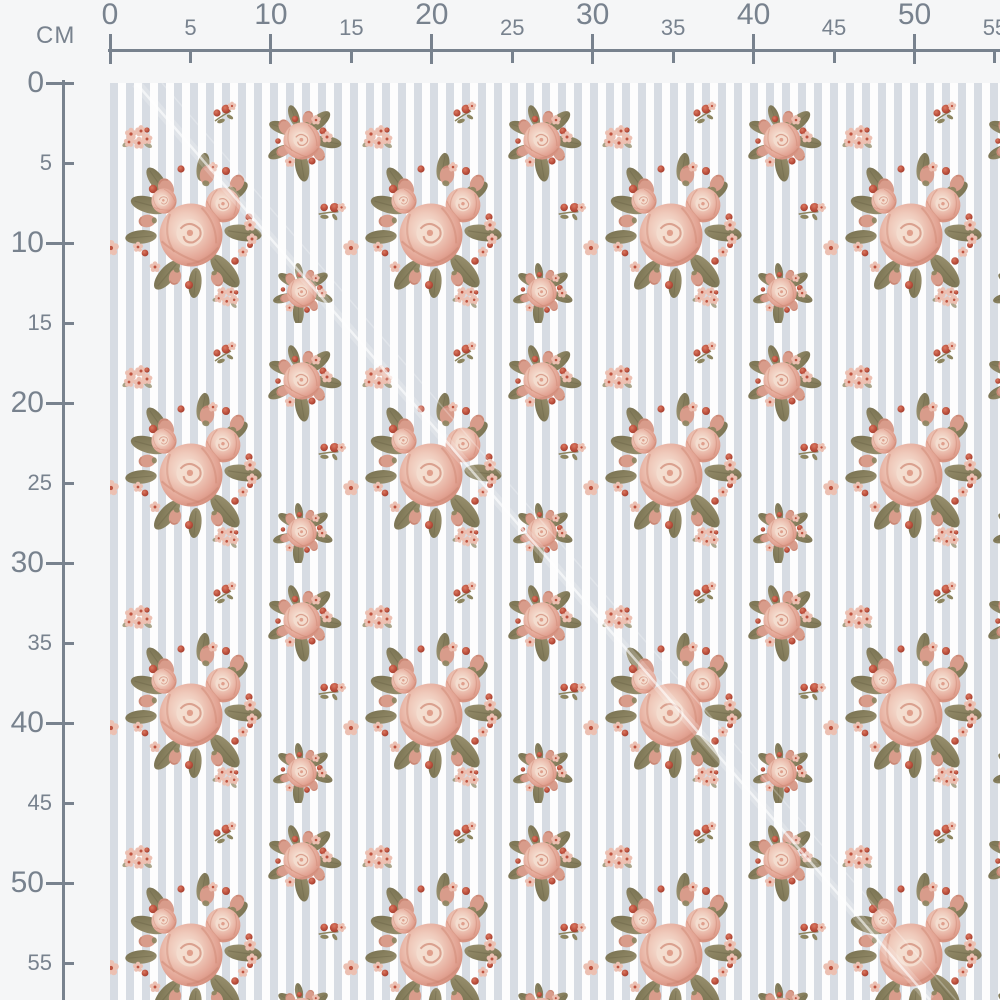 The width and height of the screenshot is (1000, 1000). Describe the element at coordinates (39, 962) in the screenshot. I see `left-ruler-minor-label: 55` at that location.